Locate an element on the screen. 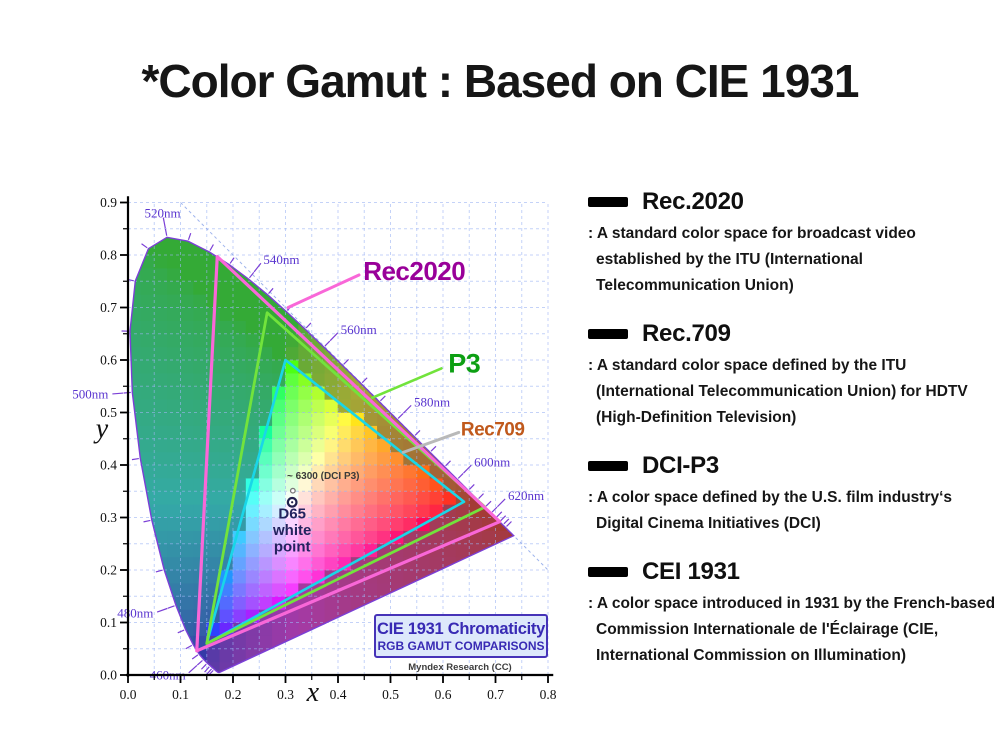 The image size is (1000, 750). colorspace-heading: Rec.709 is located at coordinates (686, 333).